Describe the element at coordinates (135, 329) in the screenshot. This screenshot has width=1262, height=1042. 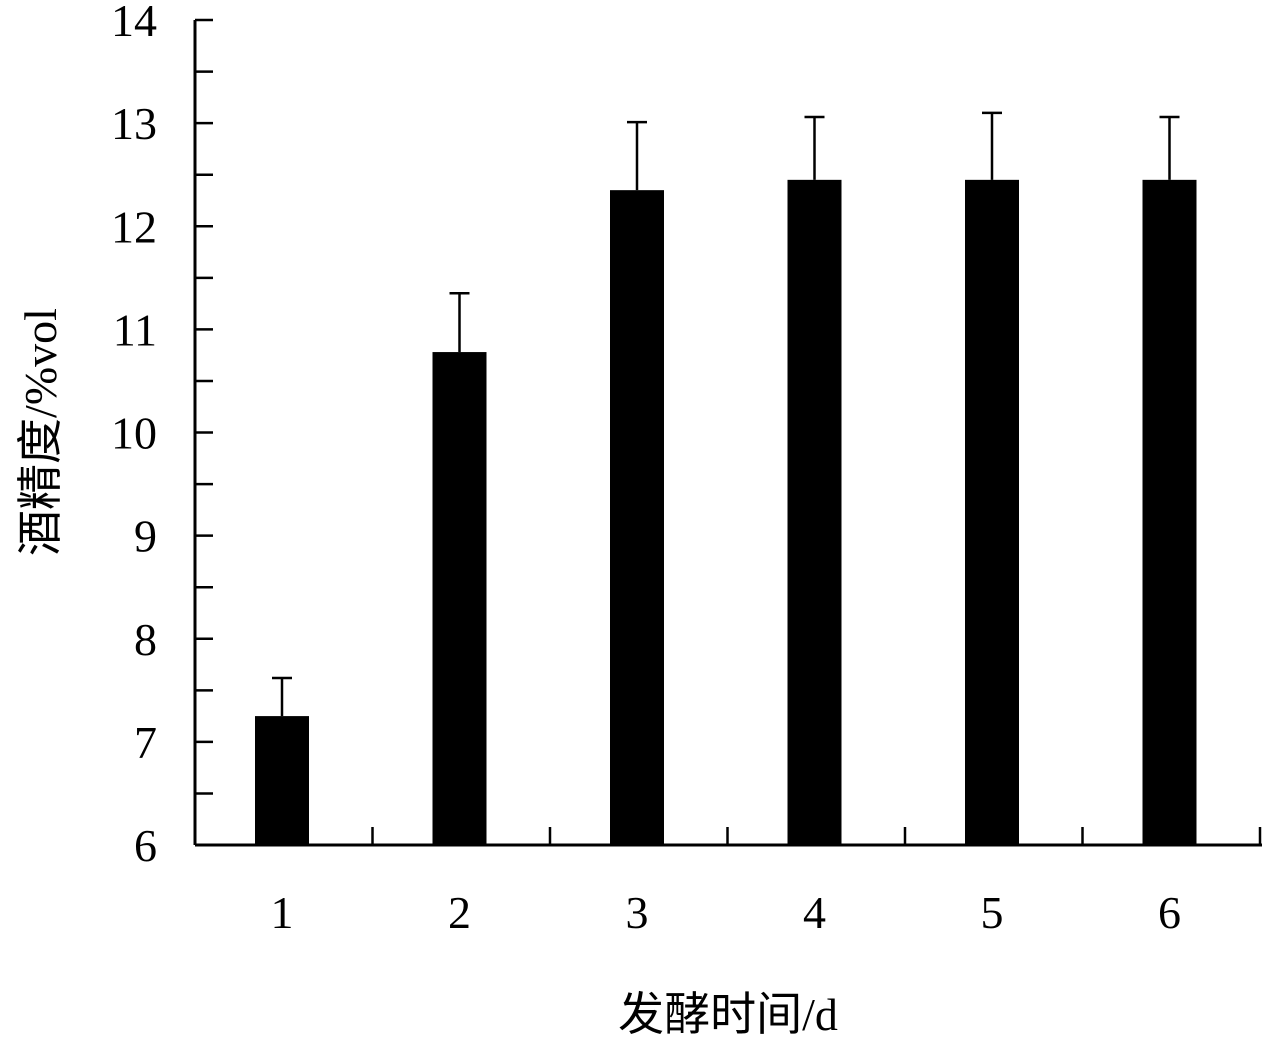
I see `y-tick-label: 11` at that location.